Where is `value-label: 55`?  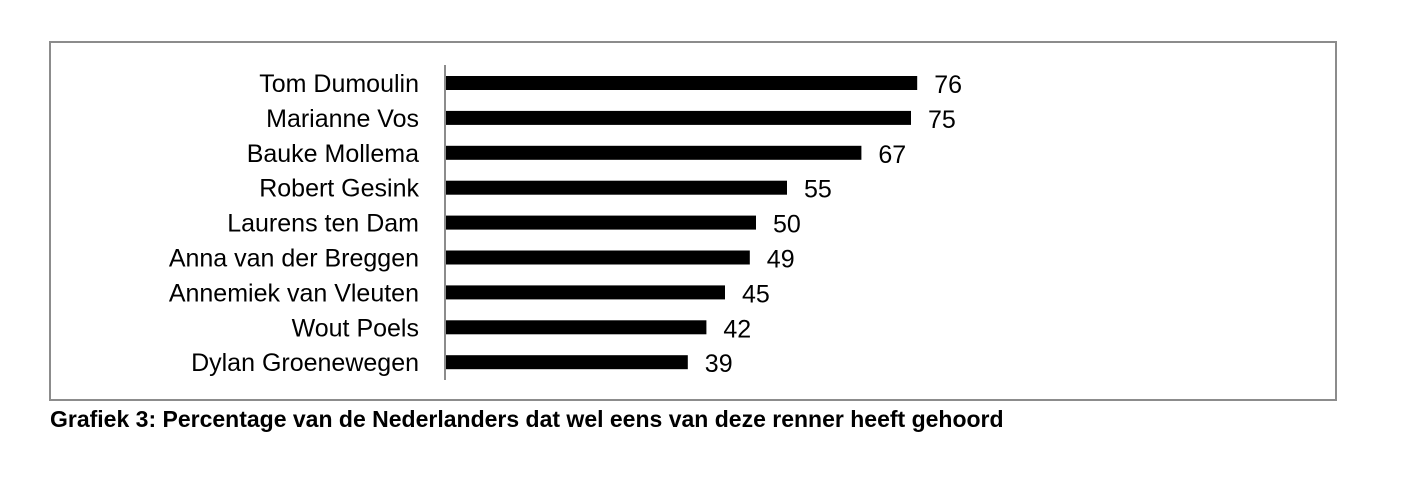
value-label: 55 is located at coordinates (818, 190).